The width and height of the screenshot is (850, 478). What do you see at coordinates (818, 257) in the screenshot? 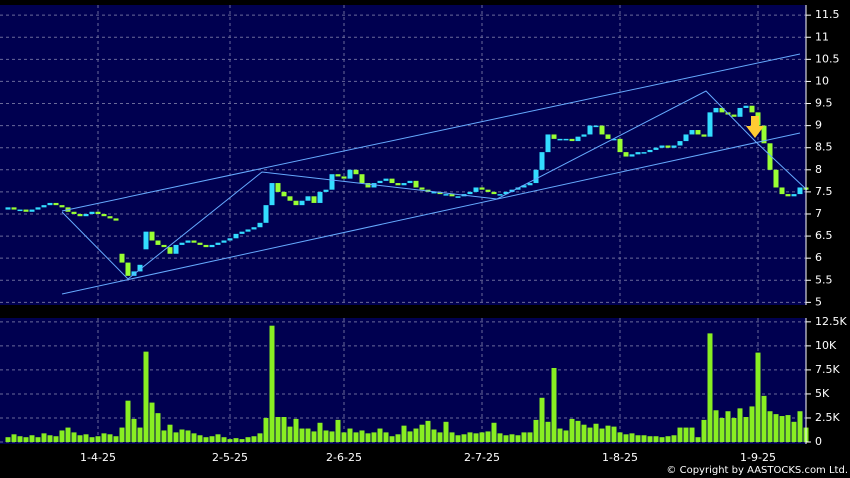
I see `y-tick-label: 6` at bounding box center [818, 257].